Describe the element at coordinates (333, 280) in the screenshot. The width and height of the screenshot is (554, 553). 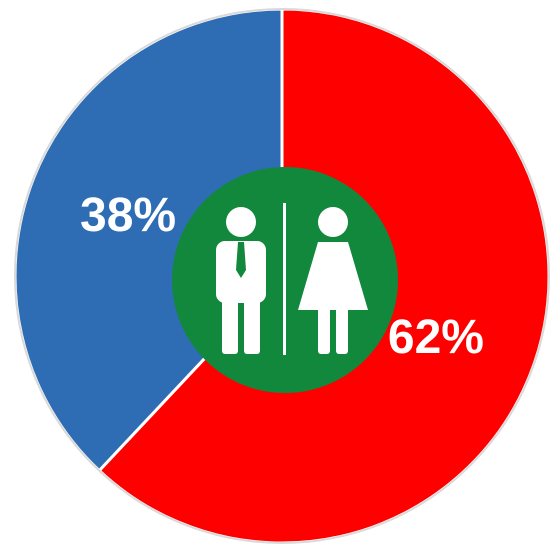
I see `woman-icon` at that location.